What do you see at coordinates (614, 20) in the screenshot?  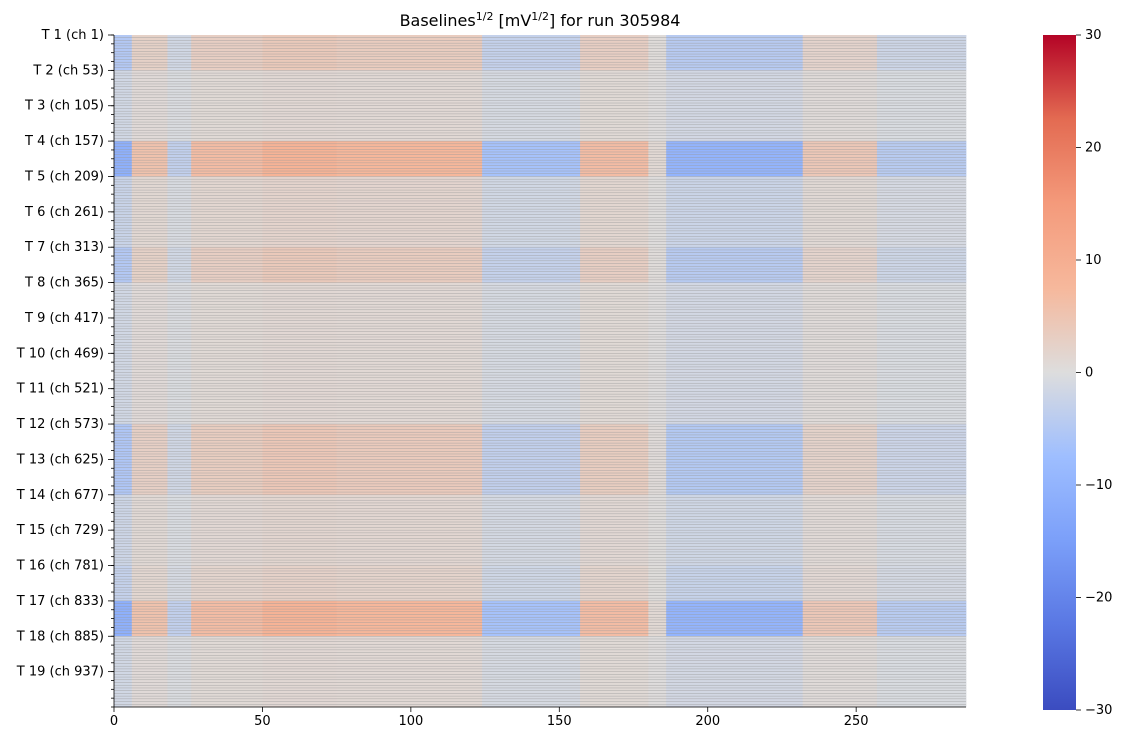 I see `title-post: ] for run 305984` at bounding box center [614, 20].